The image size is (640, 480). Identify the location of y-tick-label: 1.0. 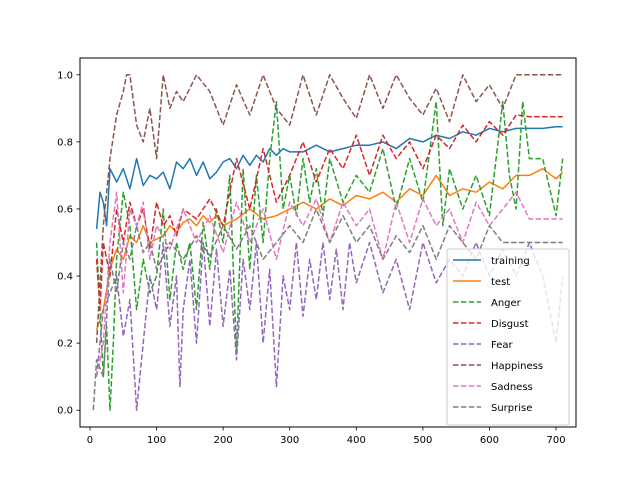
(65, 75).